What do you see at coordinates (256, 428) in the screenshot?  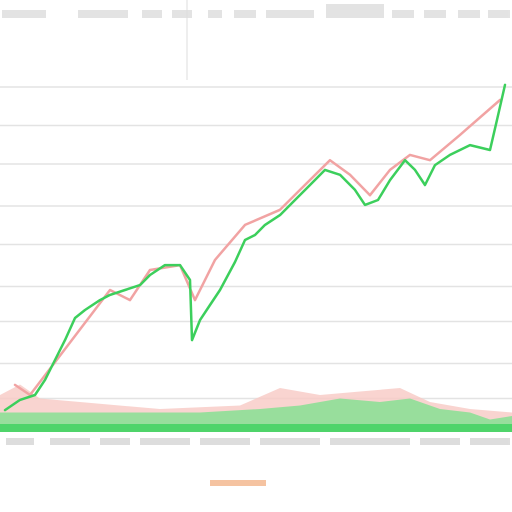 I see `baseline-band` at bounding box center [256, 428].